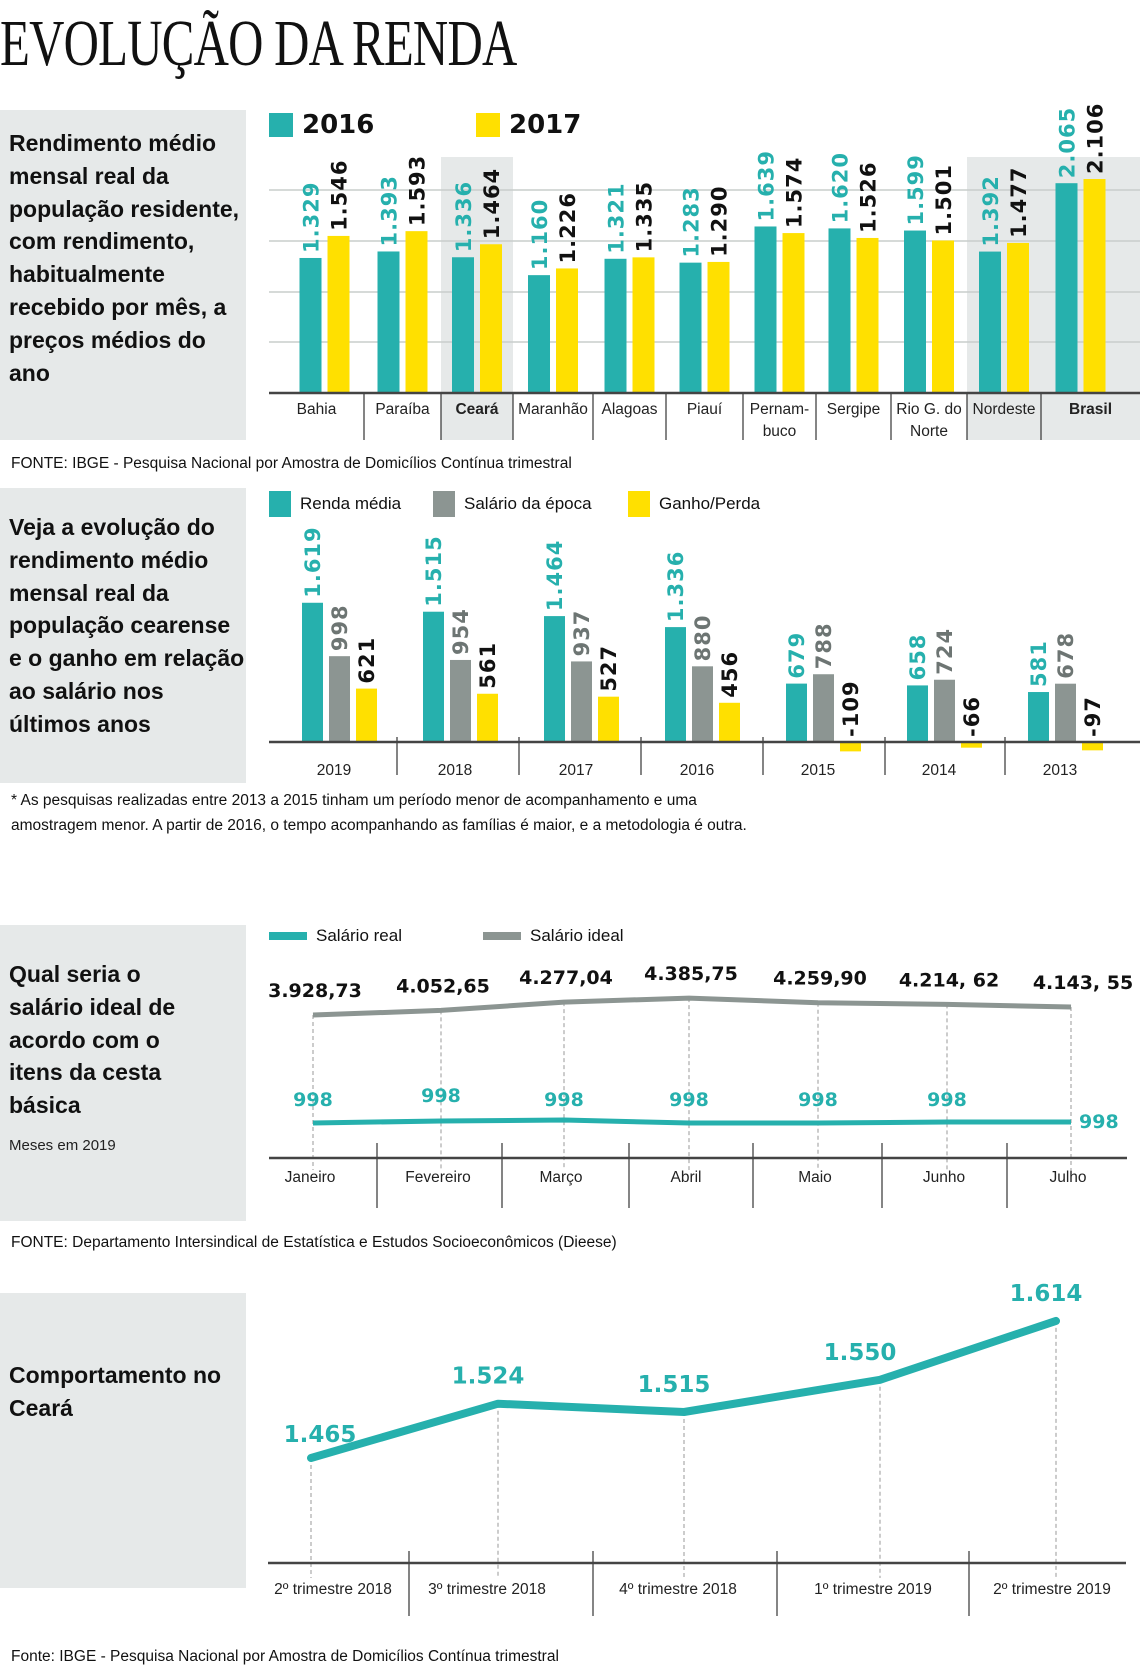 Image resolution: width=1140 pixels, height=1672 pixels. What do you see at coordinates (312, 217) in the screenshot?
I see `data-label: 1.329` at bounding box center [312, 217].